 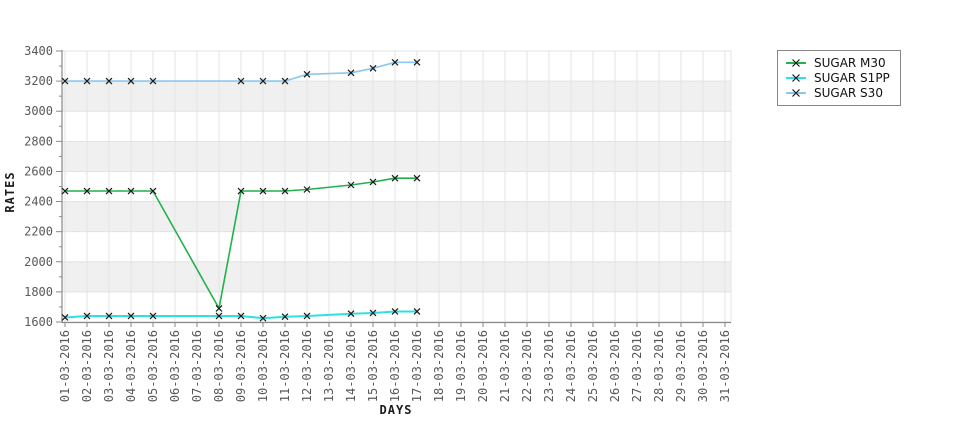 I want to click on x-tick-label: 14-03-2016, so click(x=351, y=366).